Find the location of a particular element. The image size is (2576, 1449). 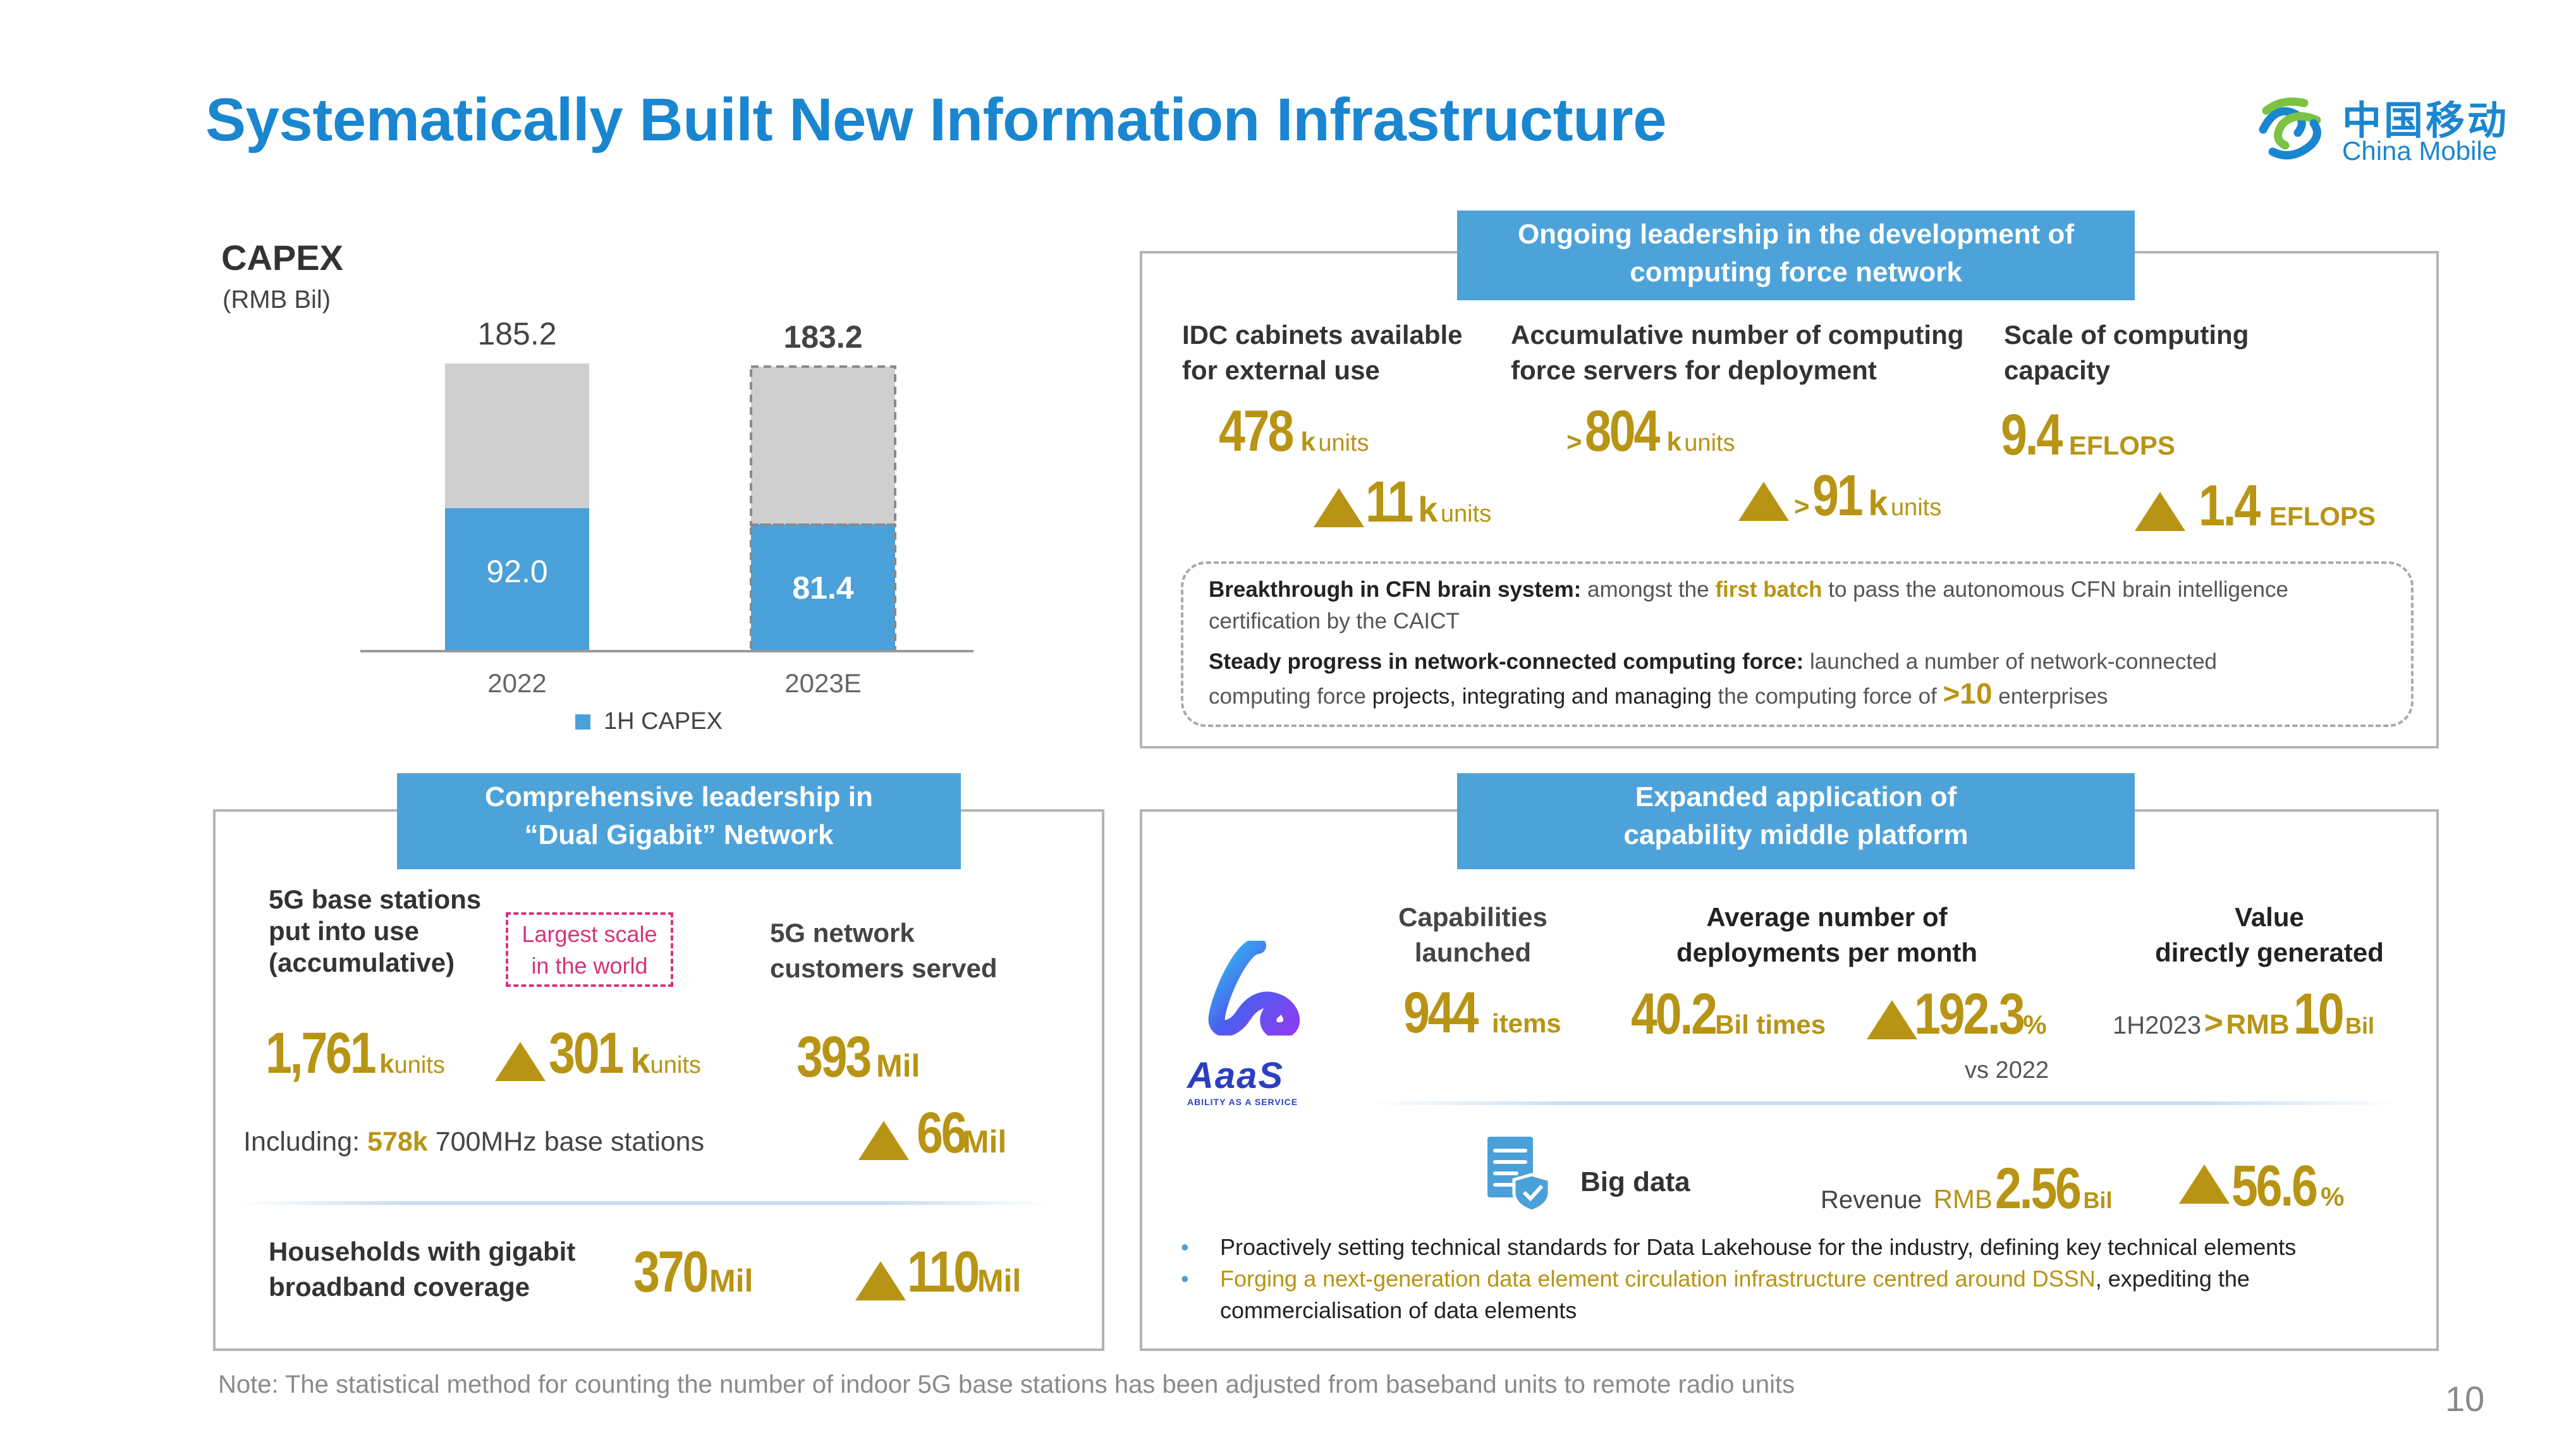

hh-inc-row: 110 Mil is located at coordinates (964, 1272).